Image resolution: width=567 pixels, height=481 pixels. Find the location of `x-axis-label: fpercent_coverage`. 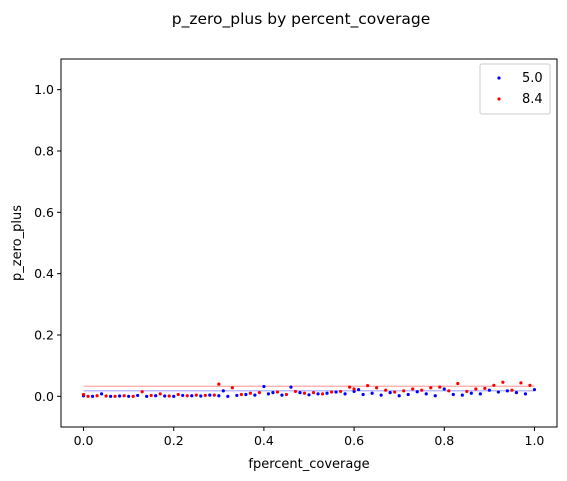

x-axis-label: fpercent_coverage is located at coordinates (308, 464).